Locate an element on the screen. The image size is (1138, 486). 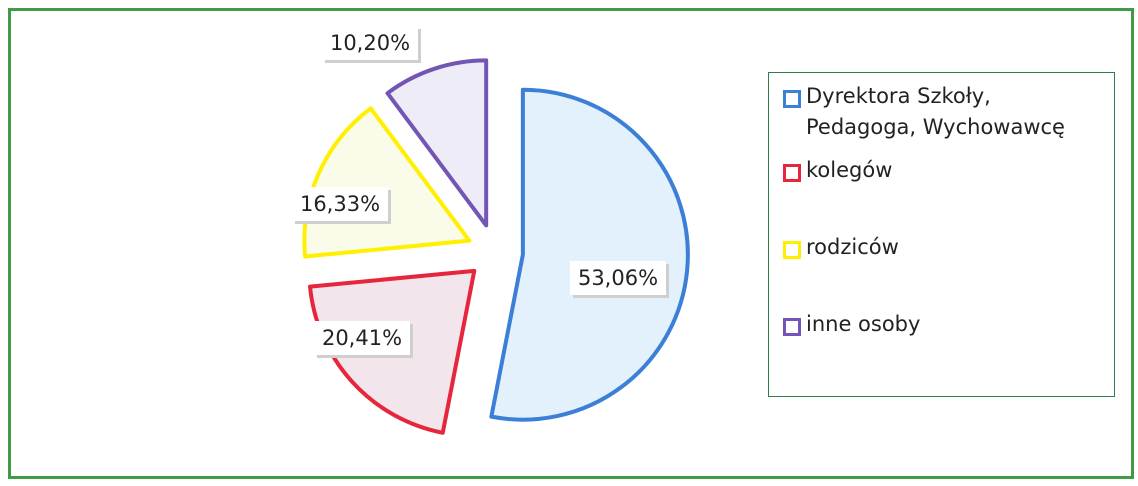
legend-label: kolegów is located at coordinates (849, 170).